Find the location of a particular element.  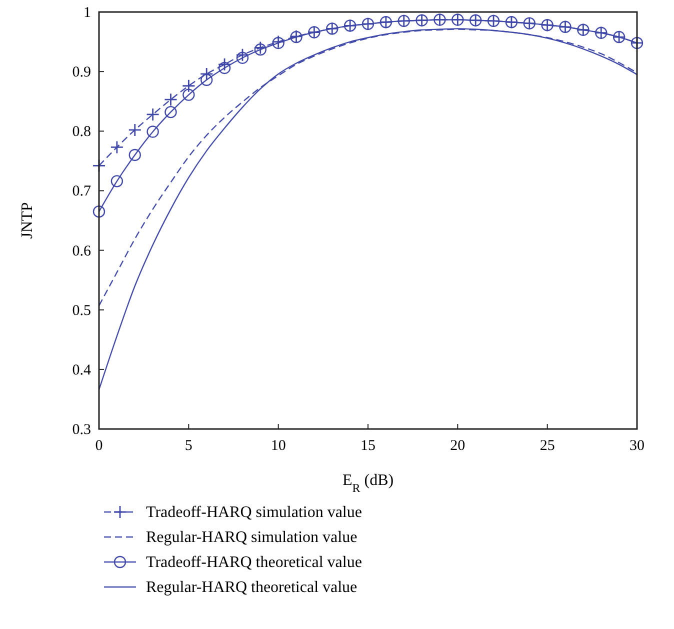

y-tick-label: 0.4 is located at coordinates (82, 370).